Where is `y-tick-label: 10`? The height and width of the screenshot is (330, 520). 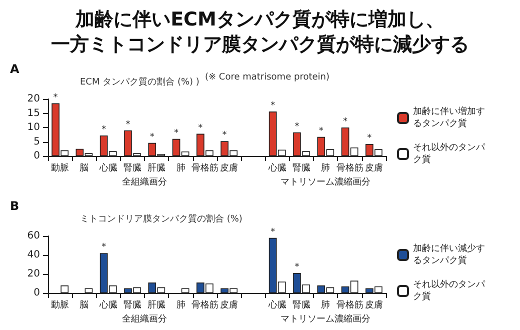
y-tick-label: 10 is located at coordinates (33, 127).